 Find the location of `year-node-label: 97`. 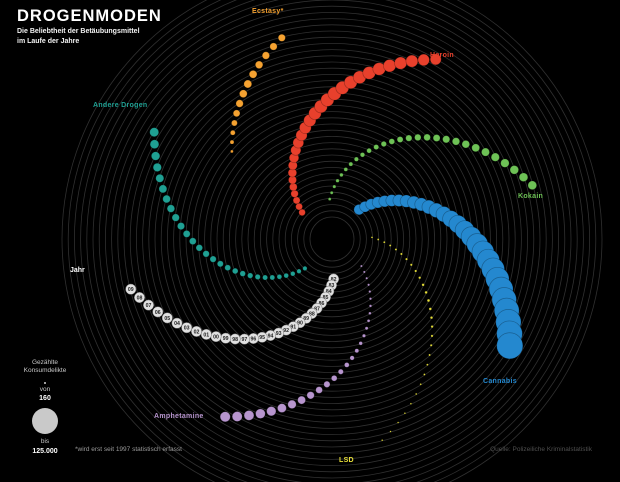

year-node-label: 97 is located at coordinates (245, 340).